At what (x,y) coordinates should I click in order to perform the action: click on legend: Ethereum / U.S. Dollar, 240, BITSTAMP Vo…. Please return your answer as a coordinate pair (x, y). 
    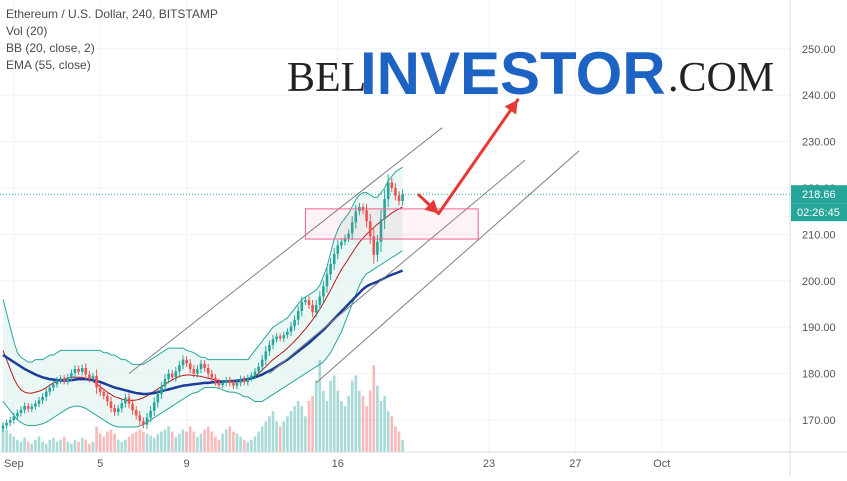
    Looking at the image, I should click on (112, 40).